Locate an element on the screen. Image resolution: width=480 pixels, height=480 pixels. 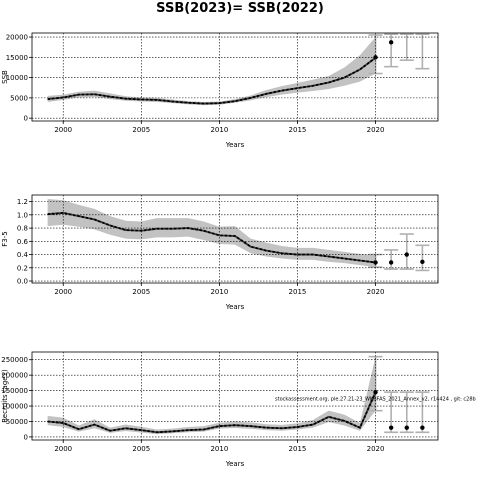
y-tick-label: 0.8 is located at coordinates (22, 229).